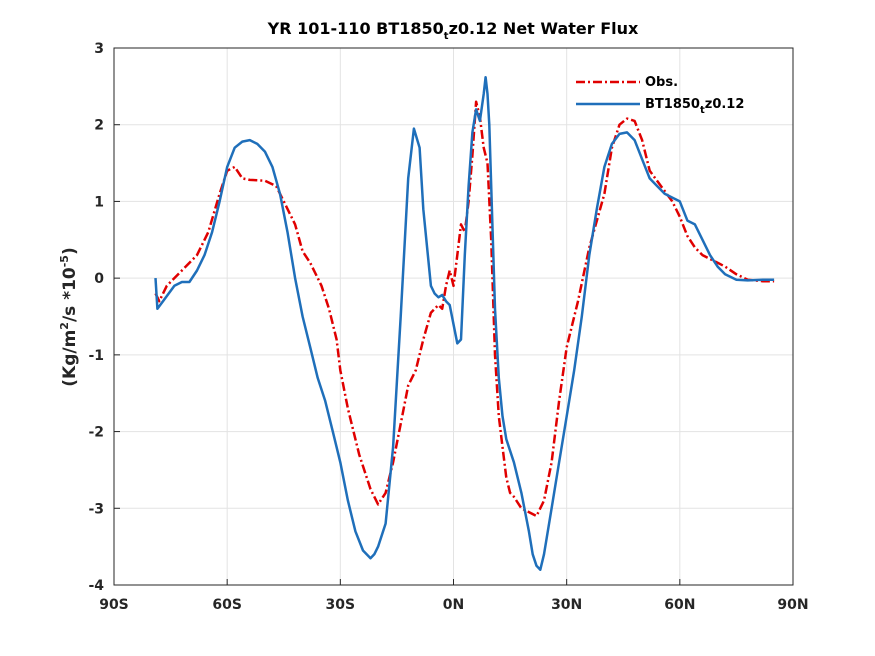 This screenshot has height=656, width=875. Describe the element at coordinates (104, 317) in the screenshot. I see `y-axis: -4 -3 -2 -1 0 1 2 3` at that location.